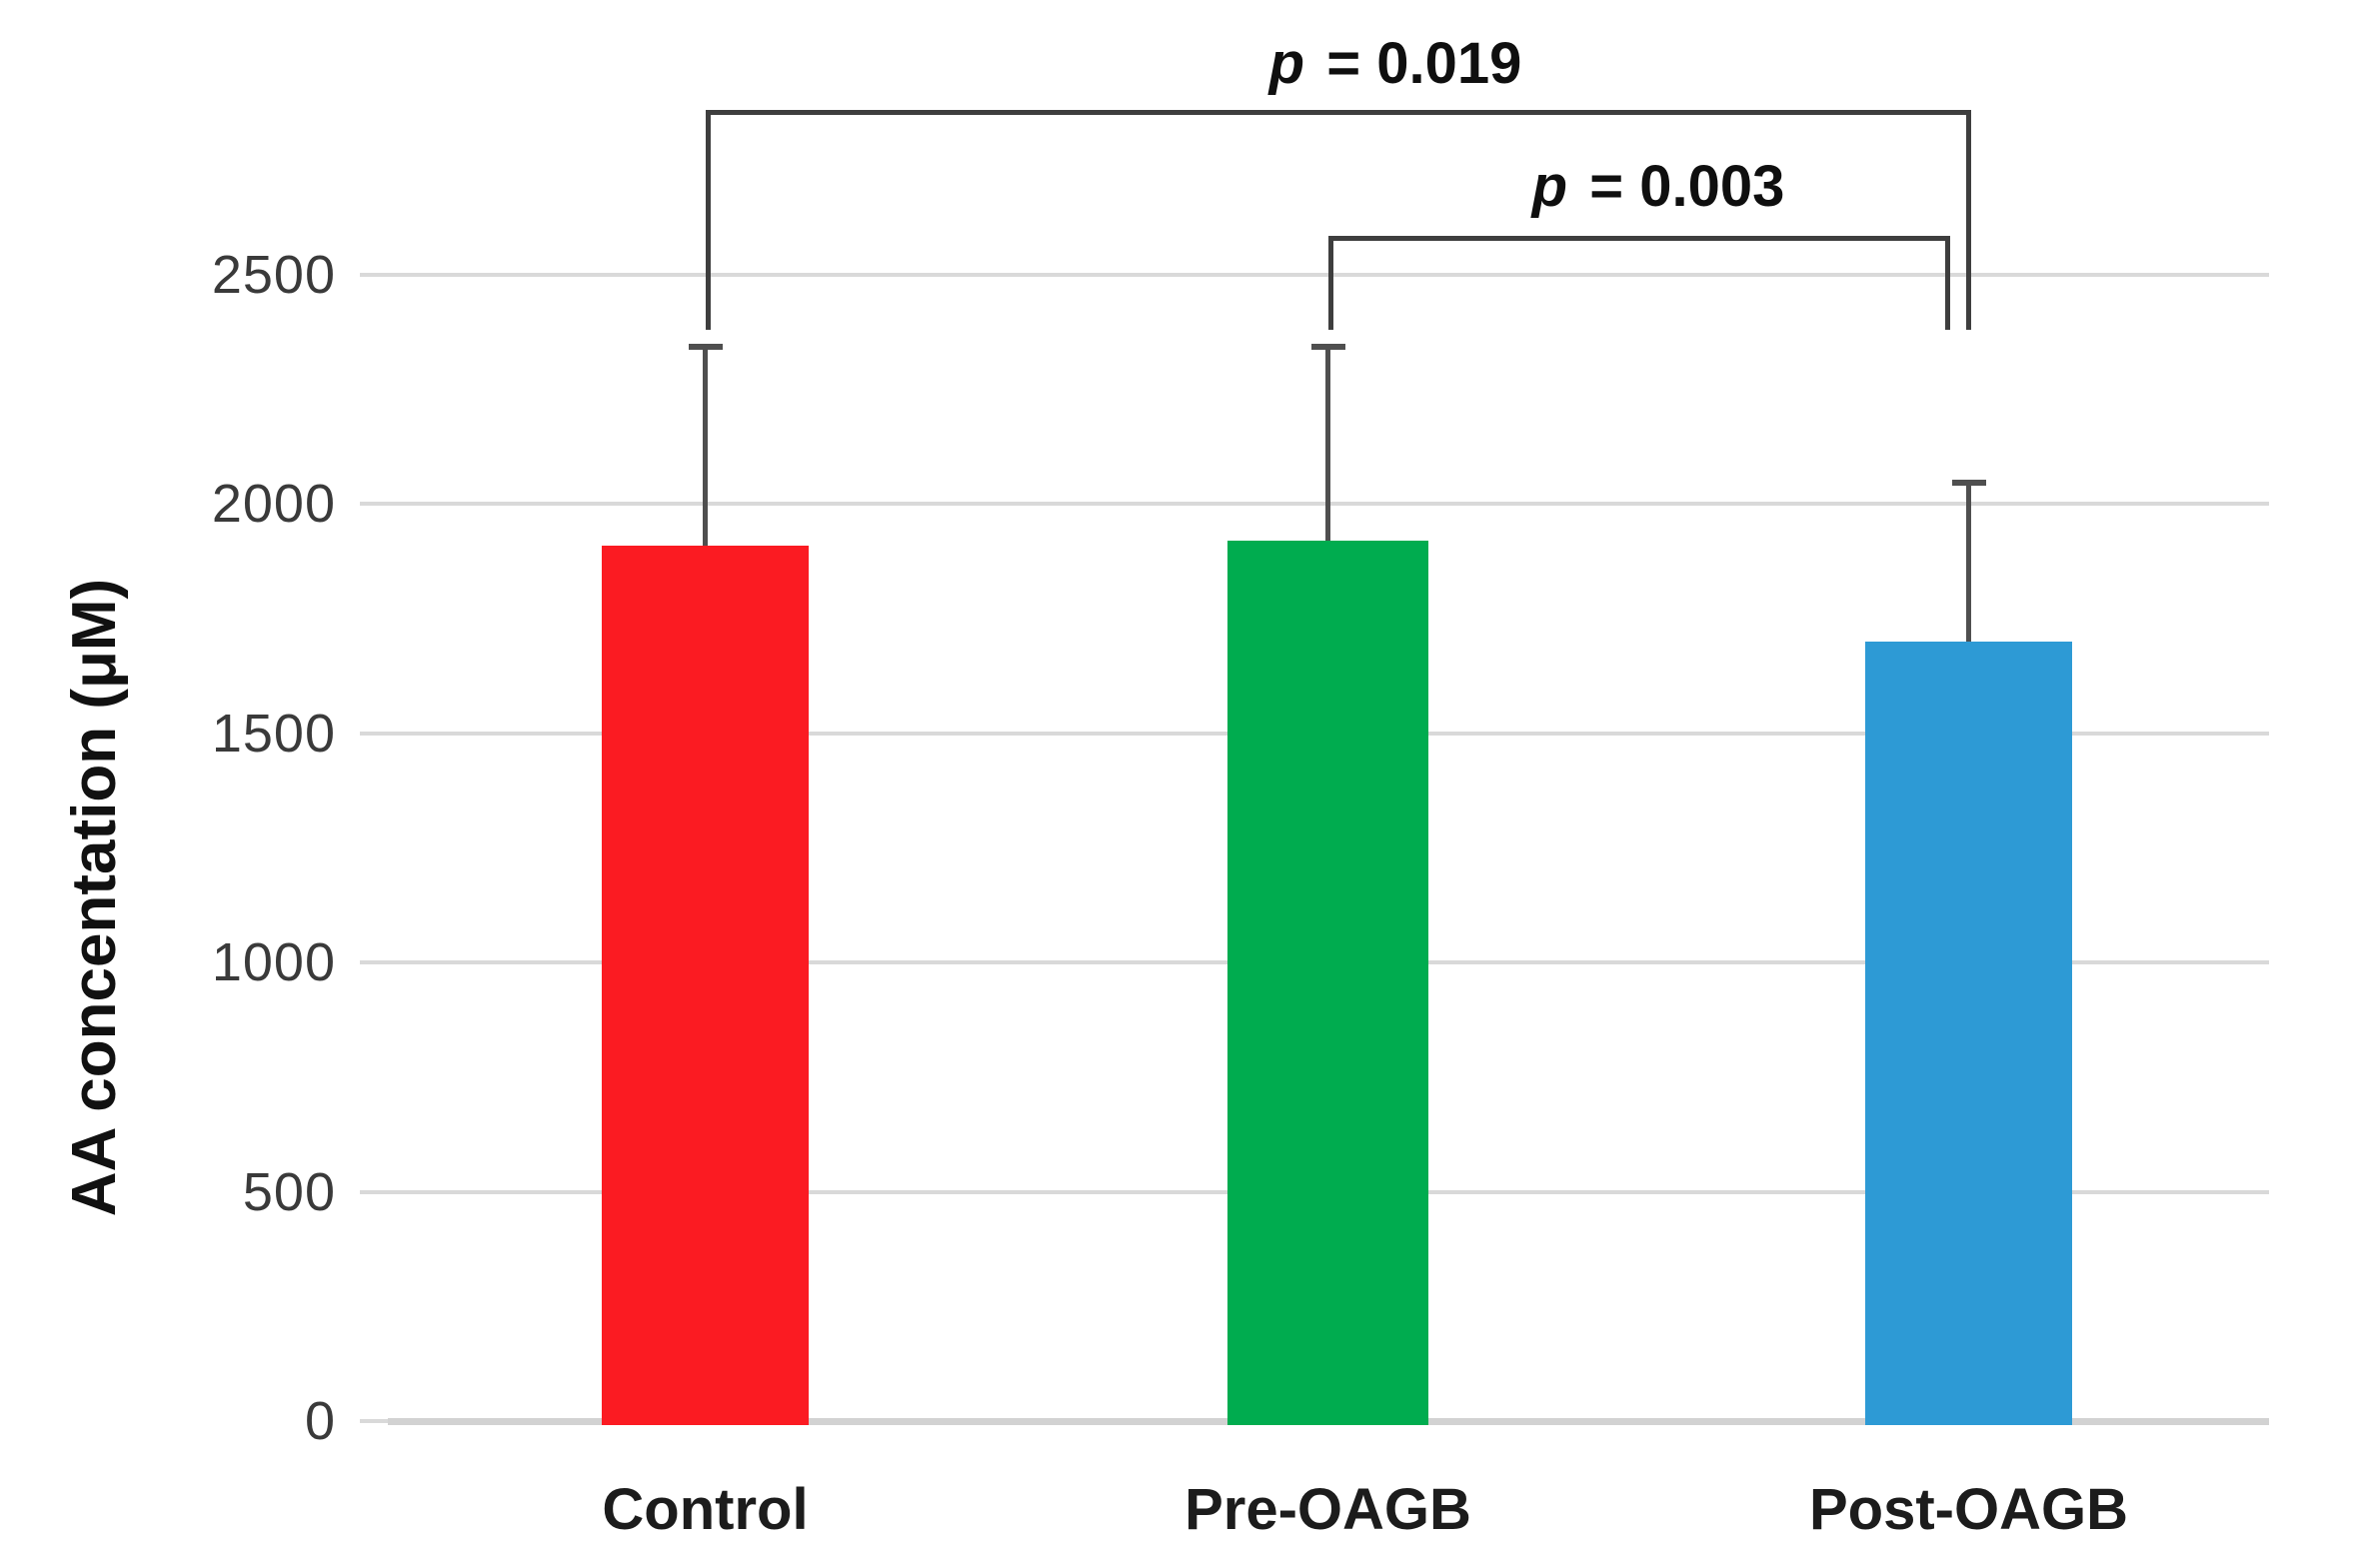 Image resolution: width=2361 pixels, height=1568 pixels. I want to click on category-label-control: Control, so click(706, 1510).